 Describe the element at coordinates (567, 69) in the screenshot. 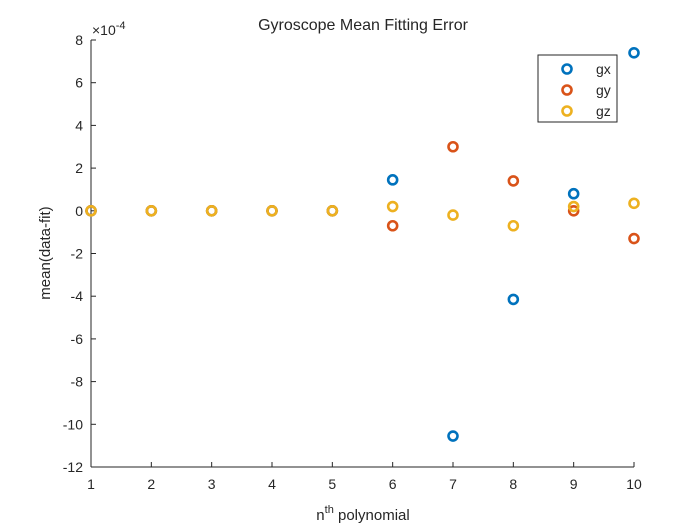

I see `legend-marker-gx` at that location.